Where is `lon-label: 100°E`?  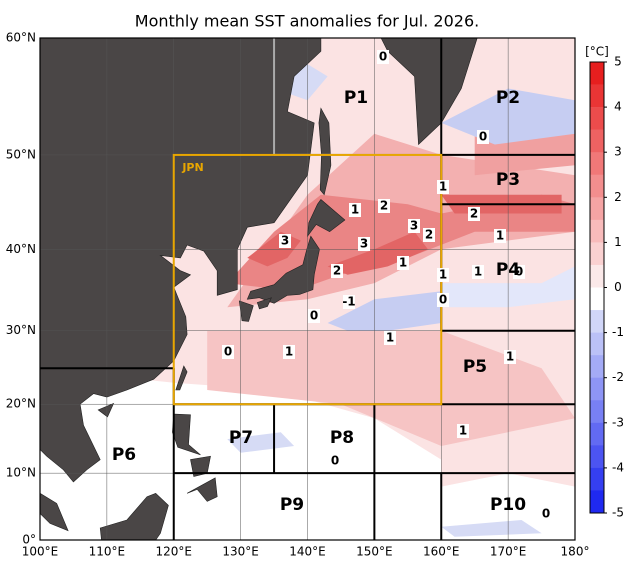 lon-label: 100°E is located at coordinates (40, 552).